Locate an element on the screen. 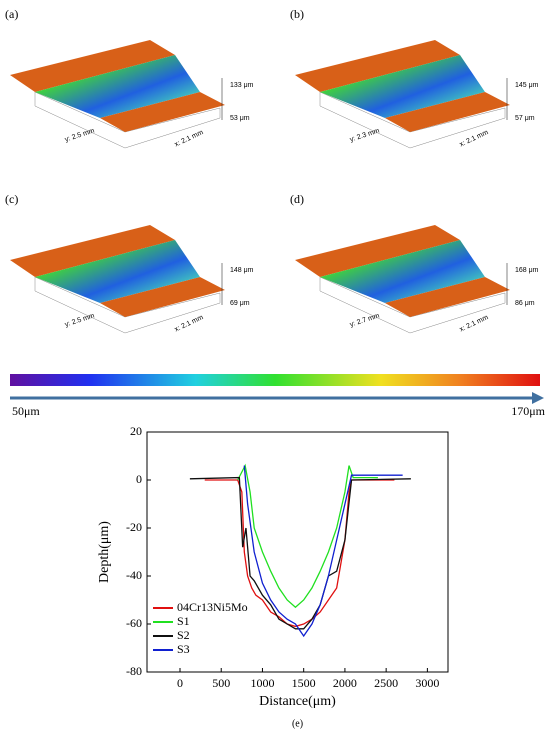 Image resolution: width=550 pixels, height=739 pixels. x-tick-label: 1500 is located at coordinates (304, 683).